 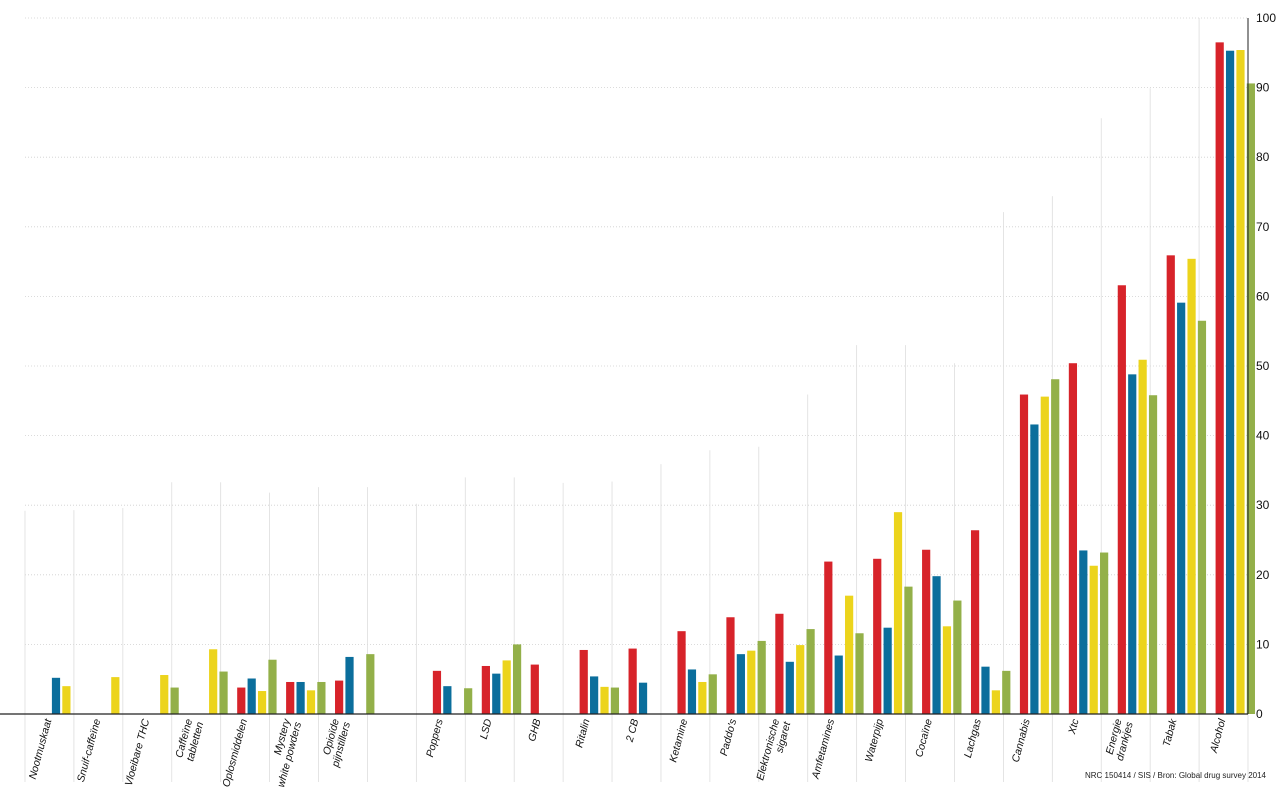 What do you see at coordinates (1263, 88) in the screenshot?
I see `y-tick-label: 90` at bounding box center [1263, 88].